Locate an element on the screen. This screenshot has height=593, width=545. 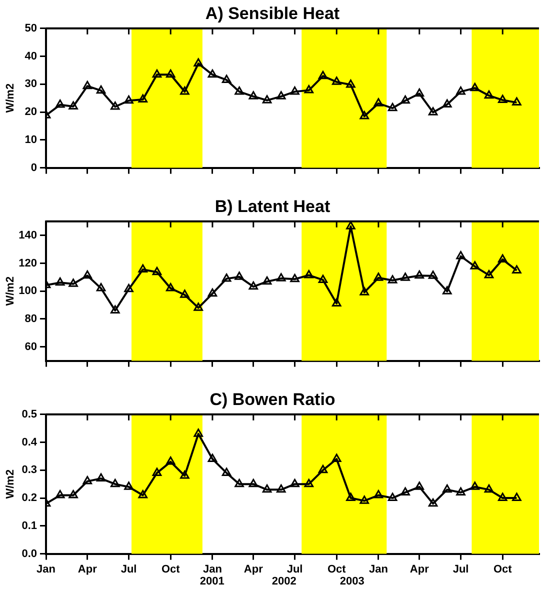
chart-title: B) Latent Heat is located at coordinates (272, 206).